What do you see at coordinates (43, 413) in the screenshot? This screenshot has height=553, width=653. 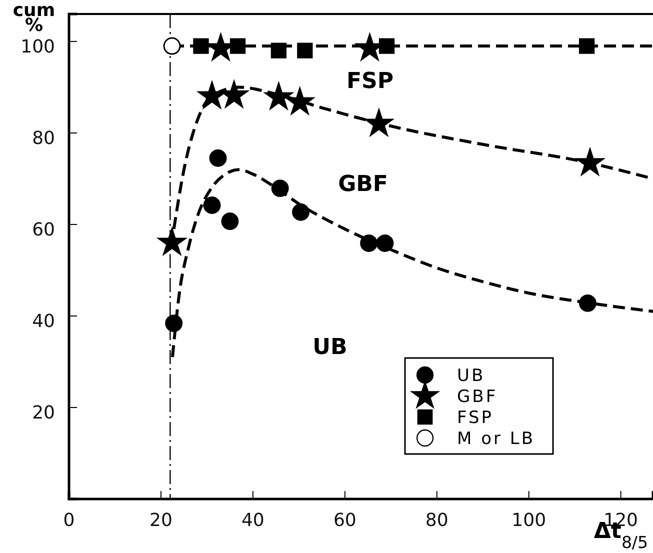 I see `y-tick-label: 20` at bounding box center [43, 413].